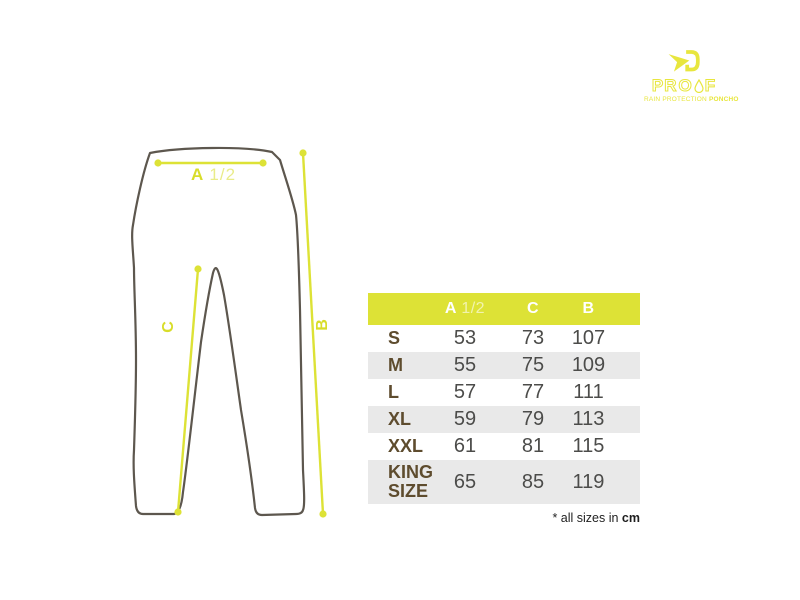 Image resolution: width=800 pixels, height=600 pixels. Describe the element at coordinates (710, 85) in the screenshot. I see `wordmark-f: F` at that location.